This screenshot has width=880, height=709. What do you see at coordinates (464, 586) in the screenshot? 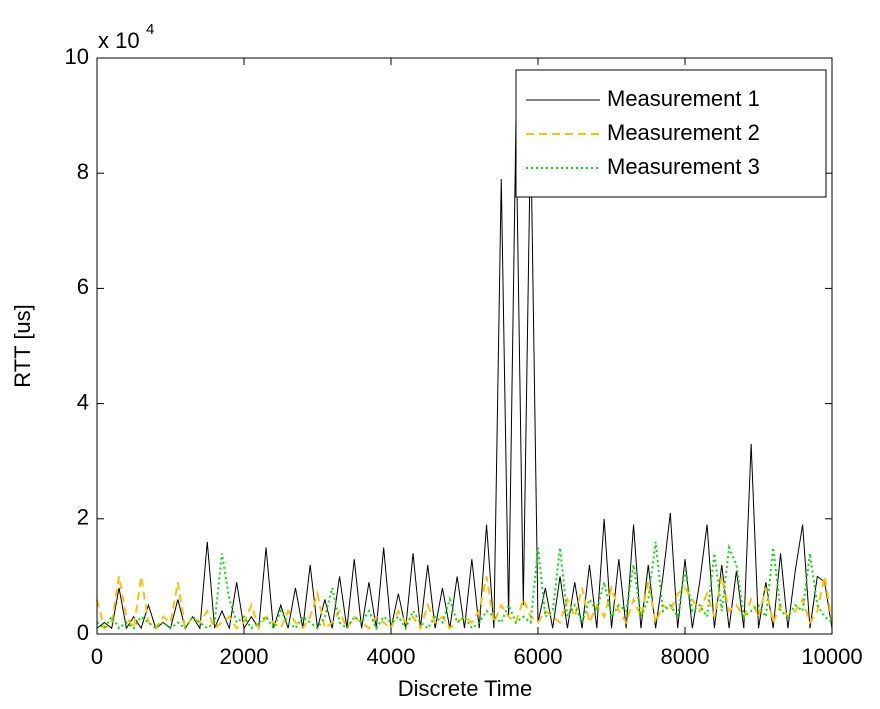
I see `series-line` at bounding box center [464, 586].